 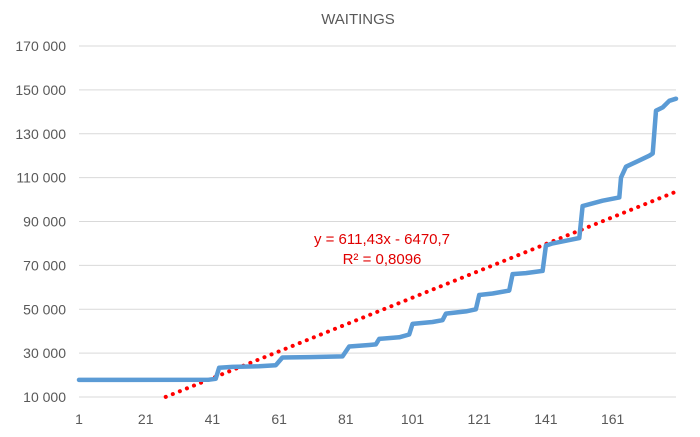 I want to click on trendline-equation: y = 611,43x - 6470,7, so click(x=382, y=239).